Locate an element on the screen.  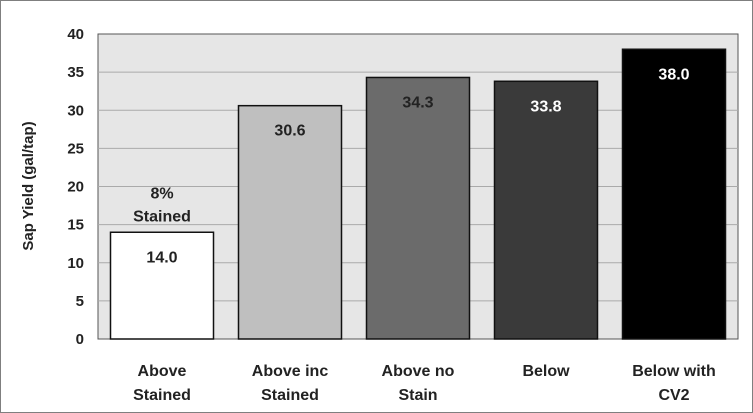
y-axis-title: Sap Yield (gal/tap) is located at coordinates (28, 185).